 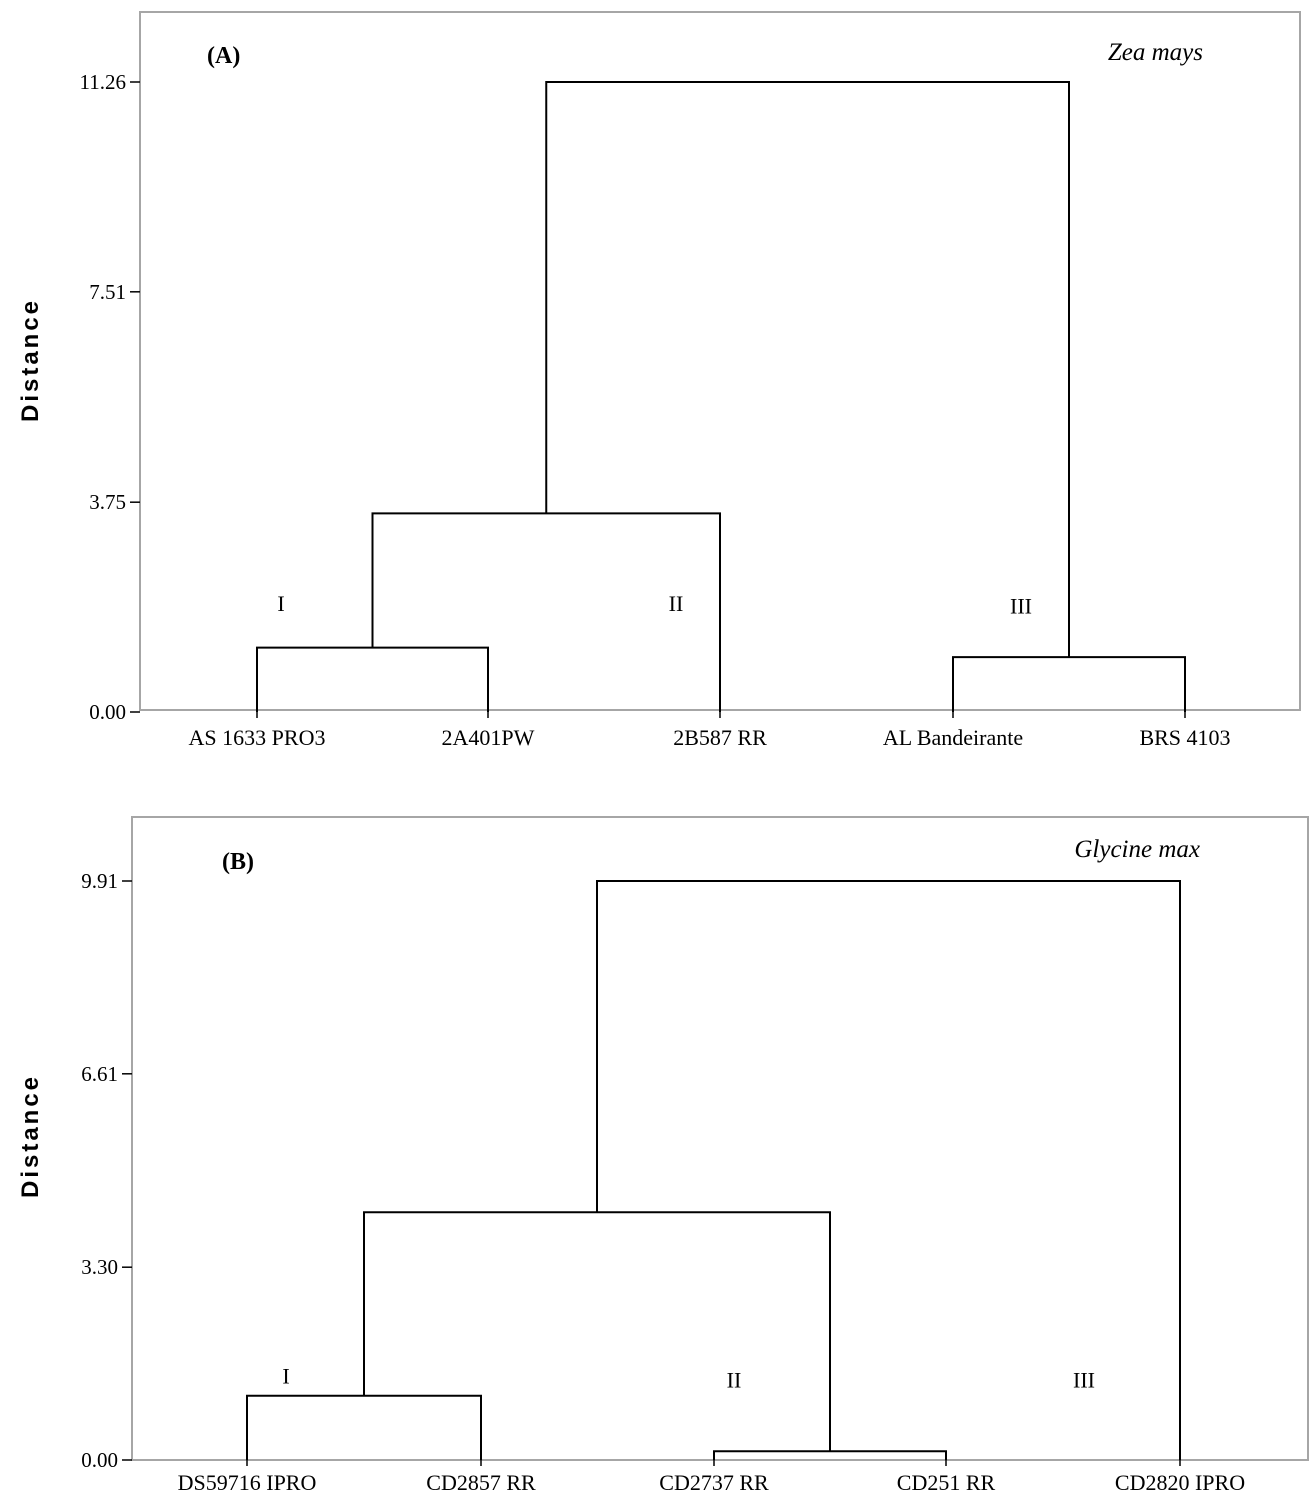 What do you see at coordinates (488, 737) in the screenshot?
I see `panel-a-leaf-label: 2A401PW` at bounding box center [488, 737].